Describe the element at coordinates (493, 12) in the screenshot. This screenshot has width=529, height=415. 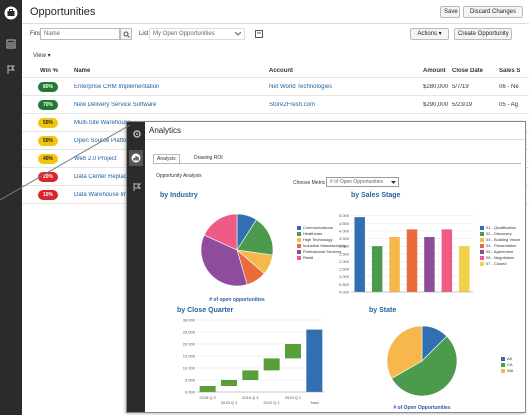
I see `discard-changes-button: Discard Changes` at that location.